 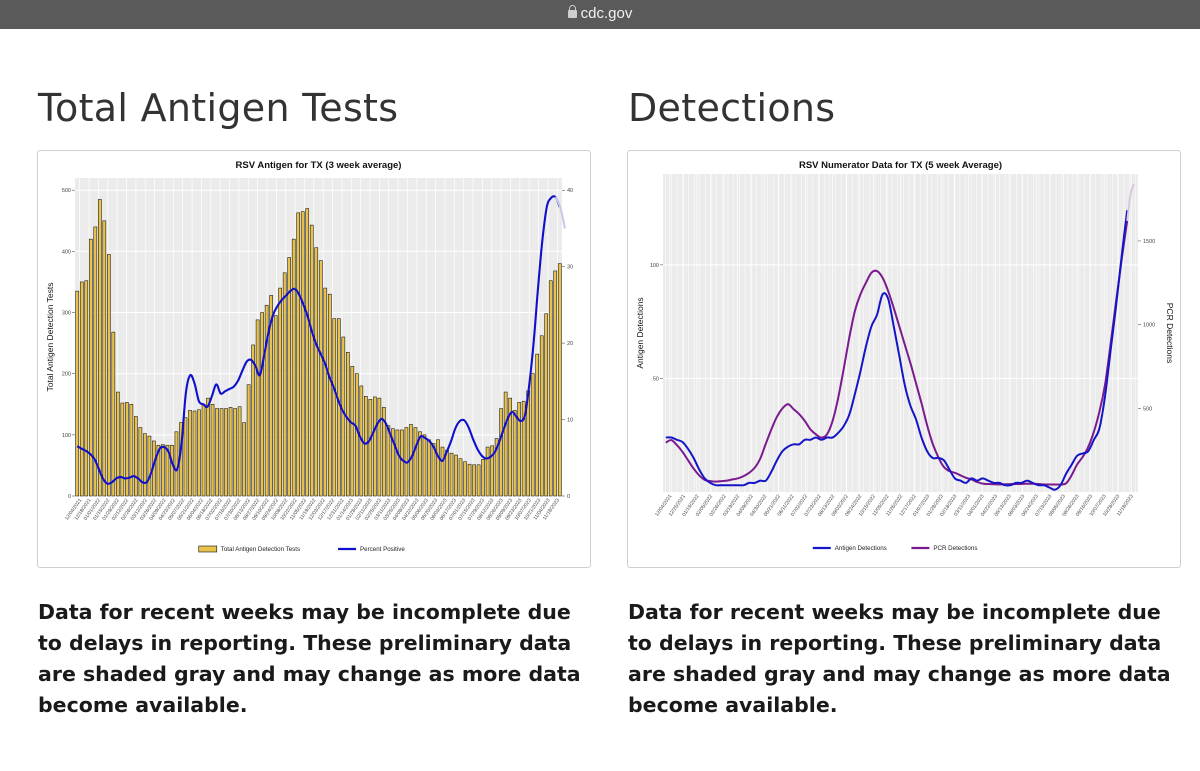 What do you see at coordinates (66, 191) in the screenshot?
I see `antigen-y-tick-label: 500` at bounding box center [66, 191].